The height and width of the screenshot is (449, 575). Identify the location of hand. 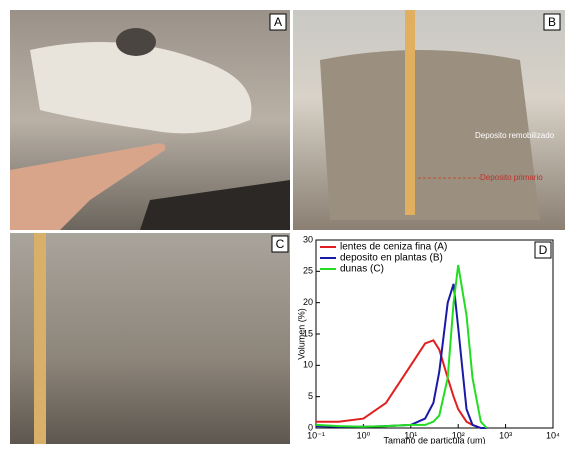
(88, 186).